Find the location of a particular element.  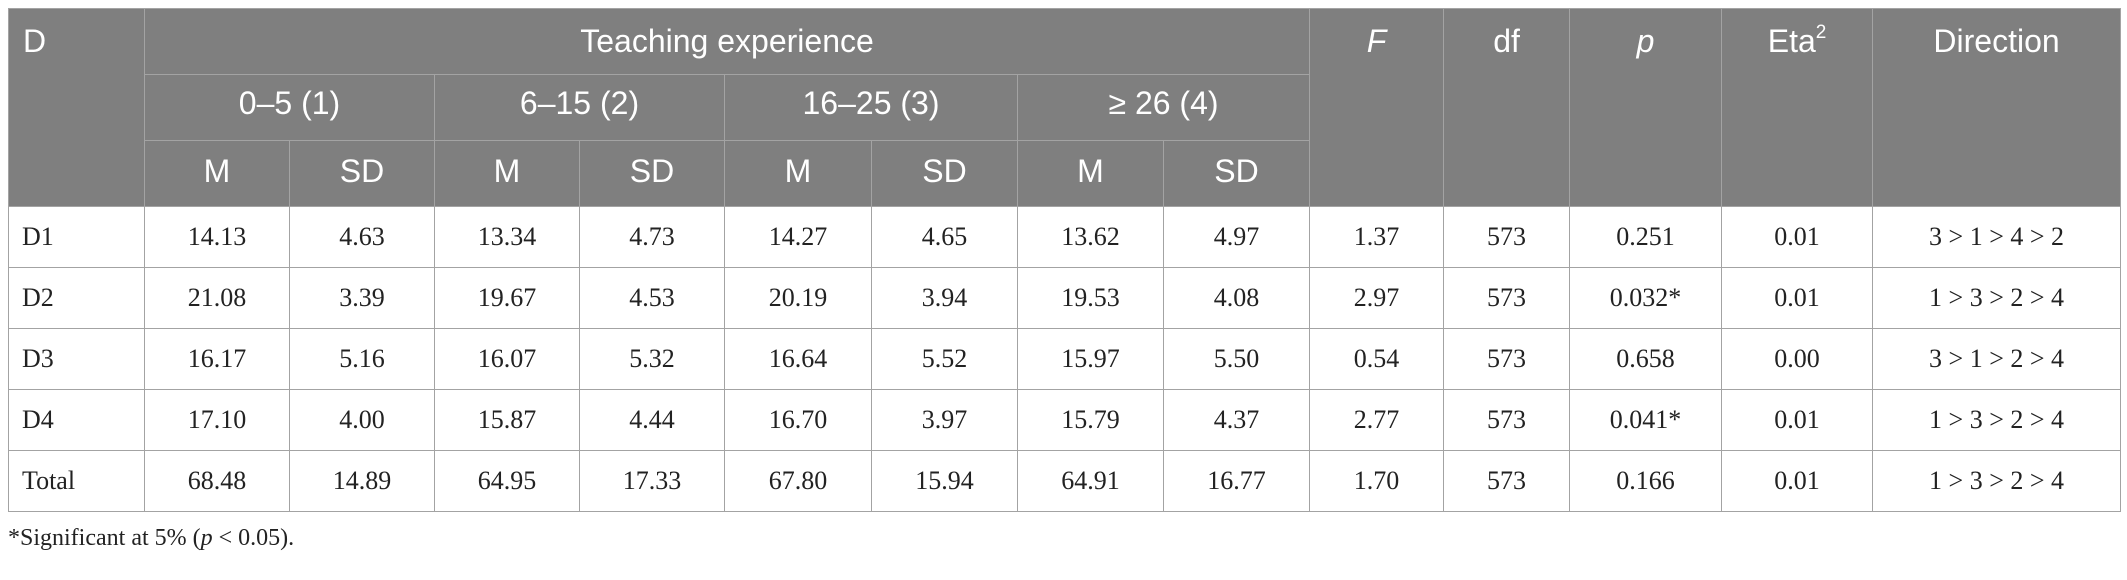

p-header: p is located at coordinates (1646, 107).